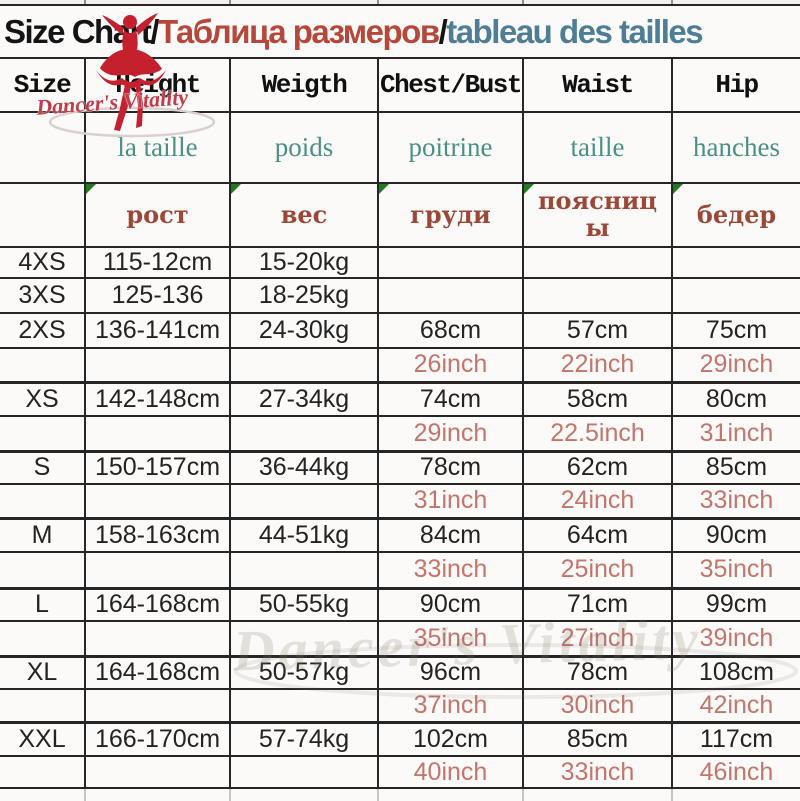 The image size is (800, 801). Describe the element at coordinates (450, 570) in the screenshot. I see `chest-cell: 33inch` at that location.